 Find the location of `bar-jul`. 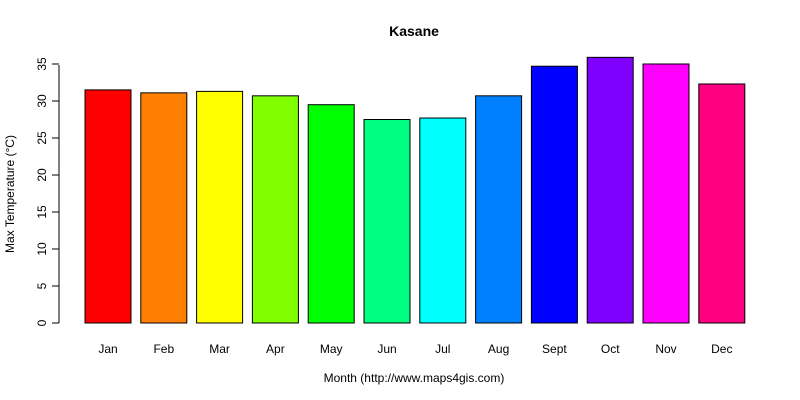

bar-jul is located at coordinates (443, 220).